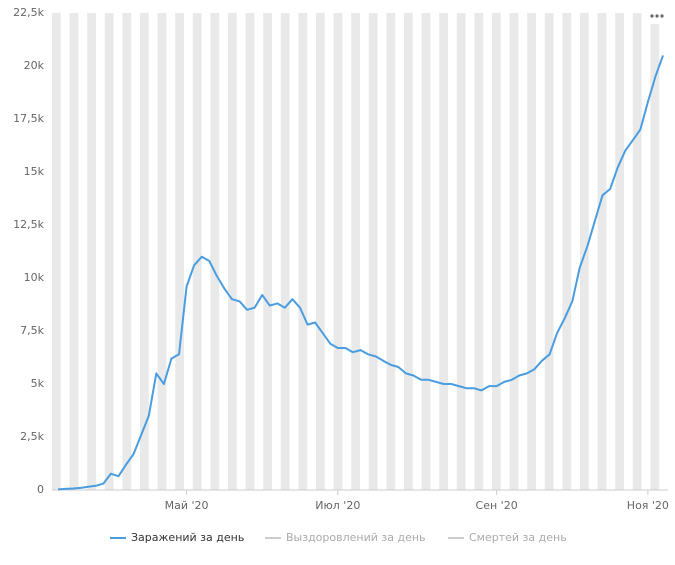 This screenshot has height=565, width=675. Describe the element at coordinates (34, 277) in the screenshot. I see `y-tick-label: 10k` at that location.